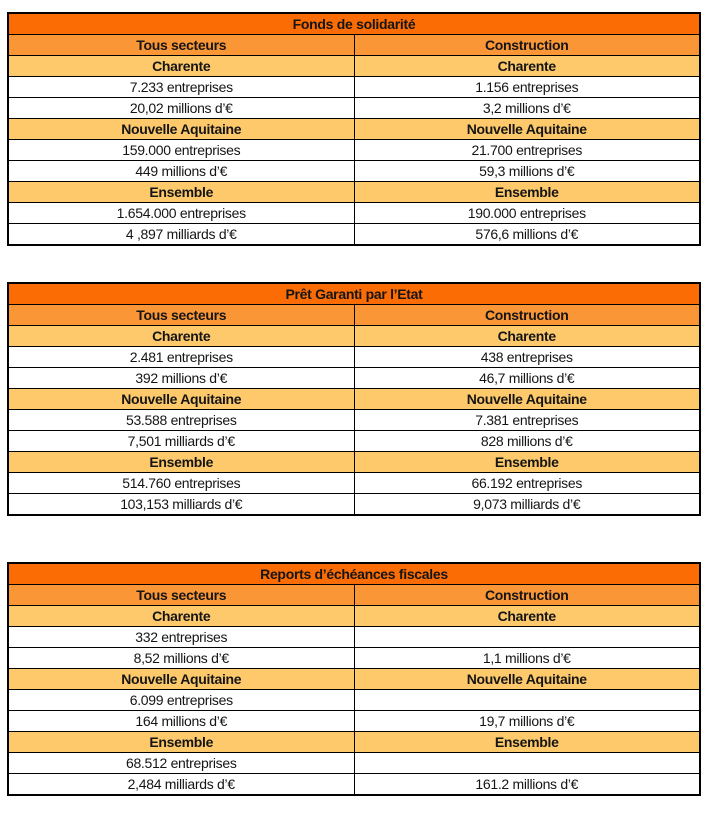 The height and width of the screenshot is (820, 716). I want to click on table-row: 449 millions d’€ 59,3 millions d’€, so click(354, 171).